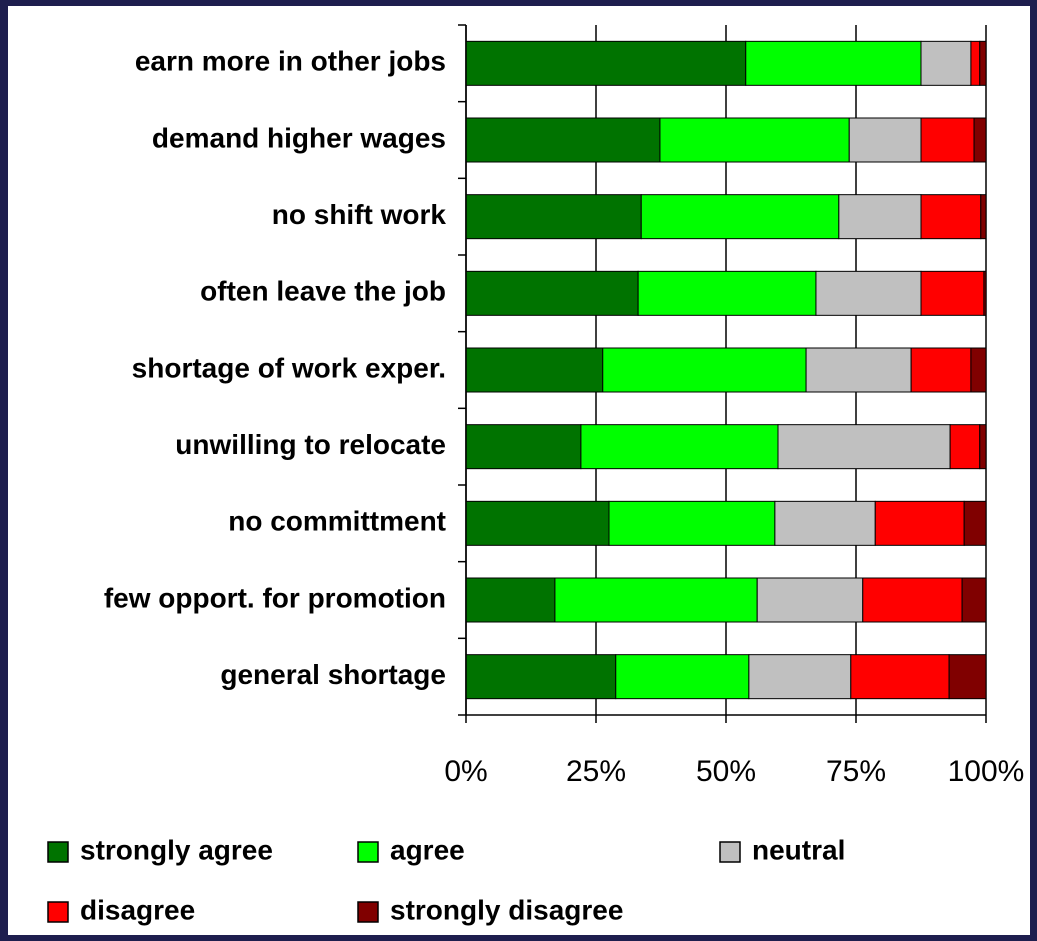  I want to click on y-tick-label: few opport. for promotion, so click(275, 597).